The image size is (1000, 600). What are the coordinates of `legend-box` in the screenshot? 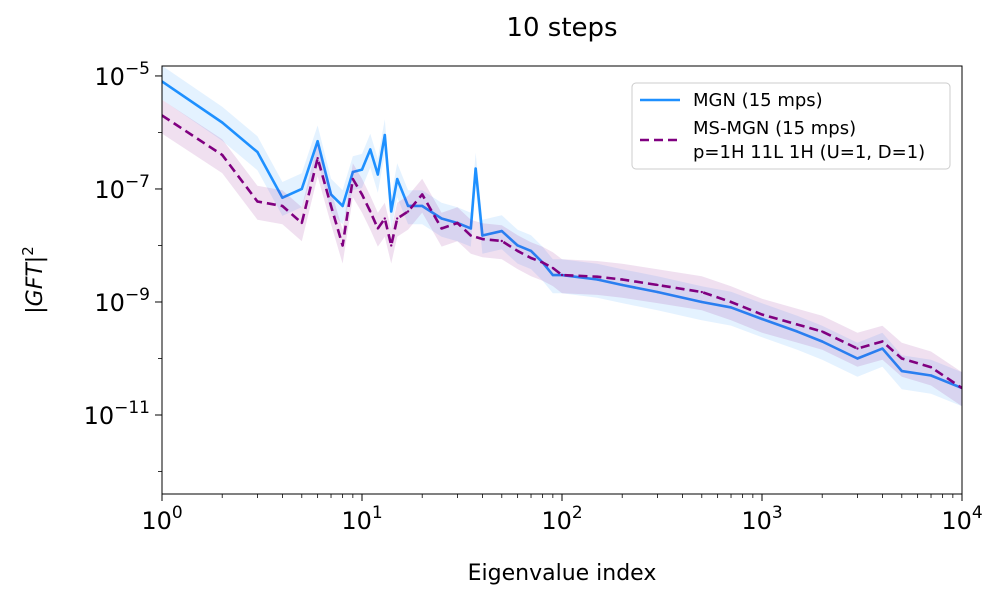 It's located at (791, 126).